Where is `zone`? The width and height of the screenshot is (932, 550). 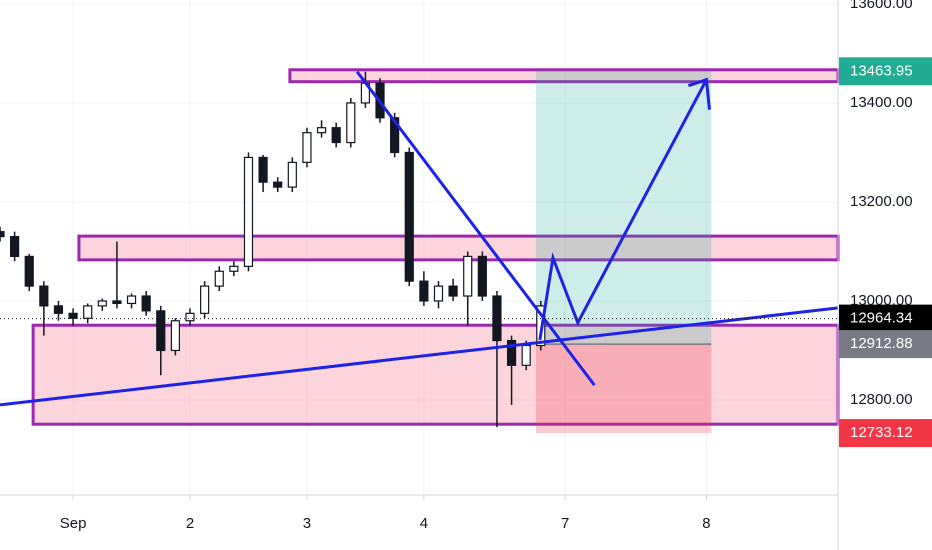
zone is located at coordinates (458, 248).